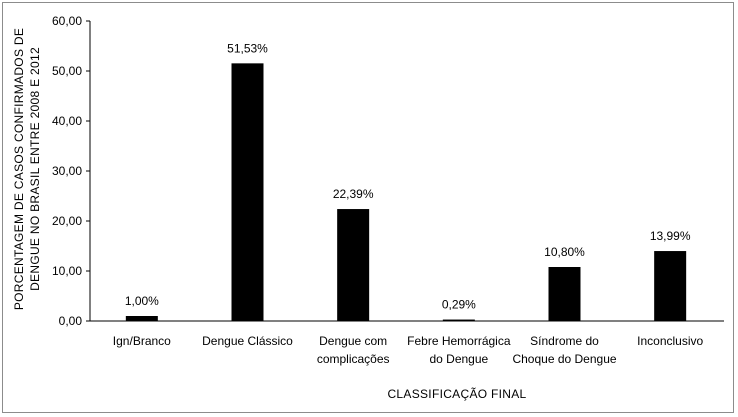 This screenshot has width=738, height=417. Describe the element at coordinates (670, 341) in the screenshot. I see `category-label: Inconclusivo` at that location.